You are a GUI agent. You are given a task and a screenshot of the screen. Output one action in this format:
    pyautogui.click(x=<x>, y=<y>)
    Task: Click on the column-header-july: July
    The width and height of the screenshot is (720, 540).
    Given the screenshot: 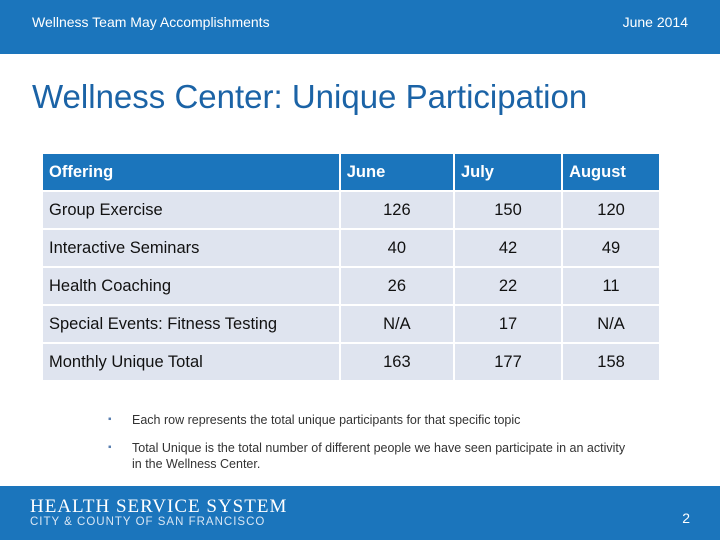 What is the action you would take?
    pyautogui.click(x=507, y=172)
    